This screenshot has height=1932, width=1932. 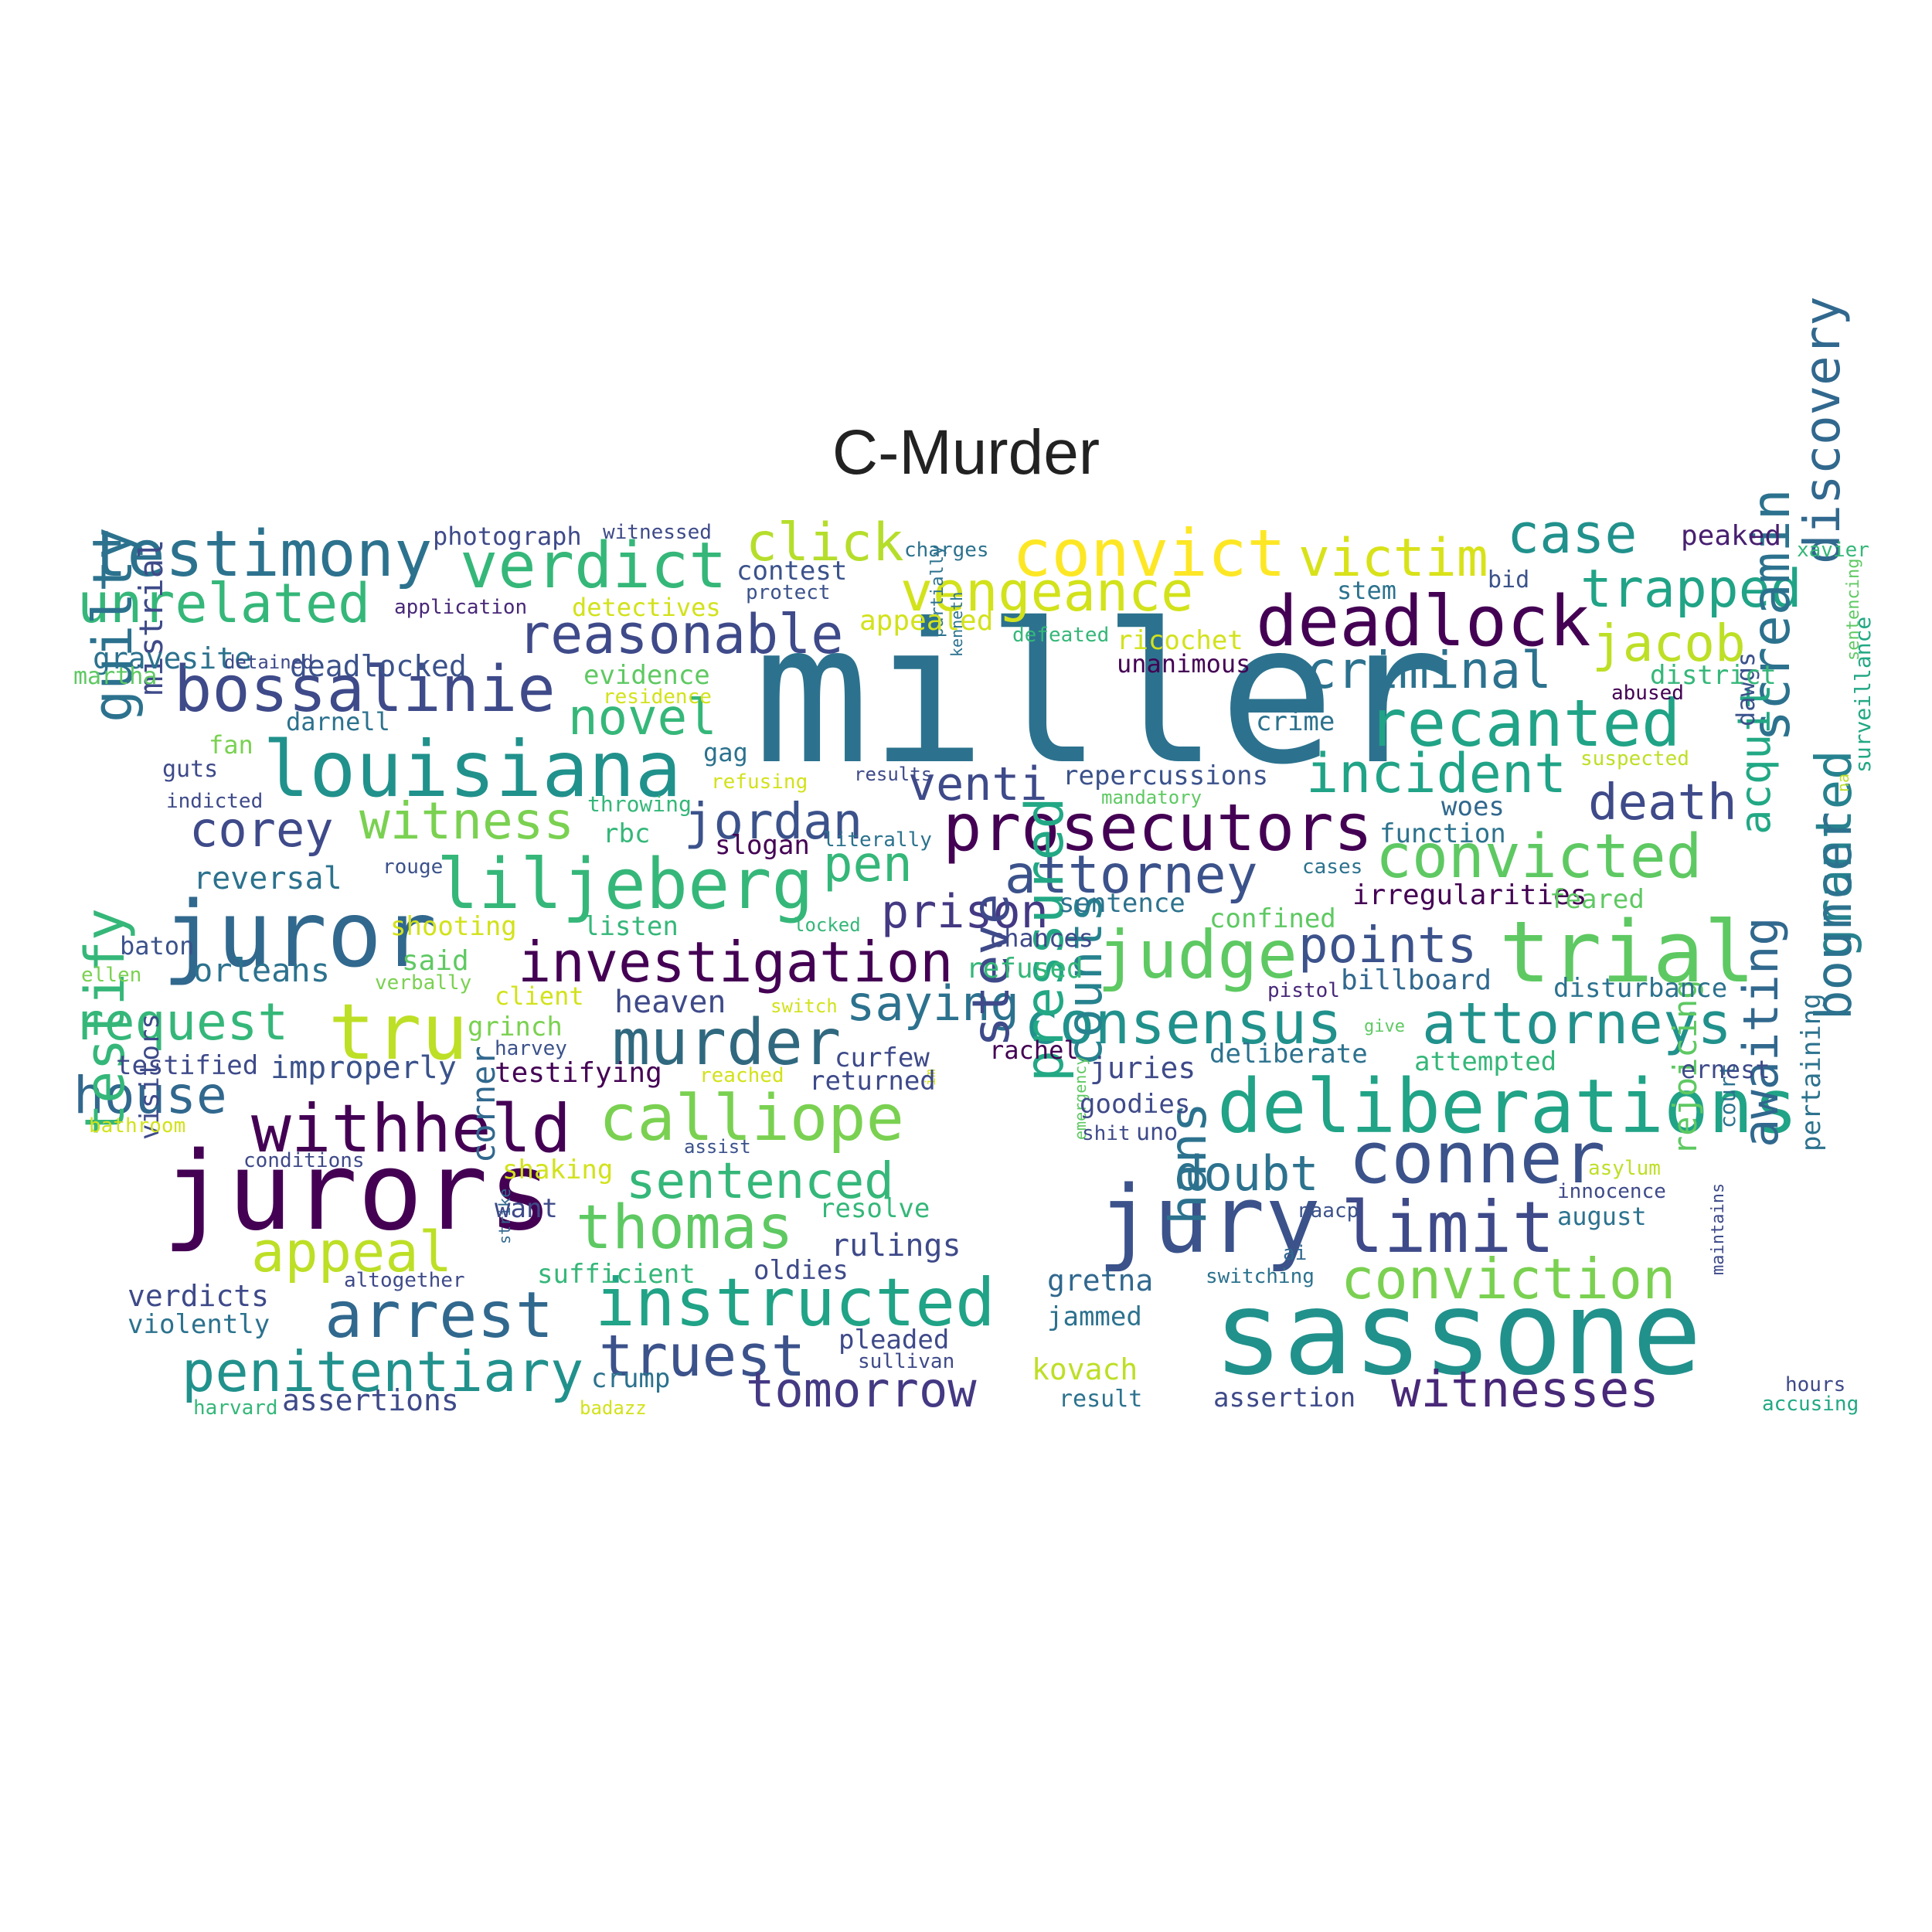 I want to click on word-assertions: assertions, so click(x=371, y=1400).